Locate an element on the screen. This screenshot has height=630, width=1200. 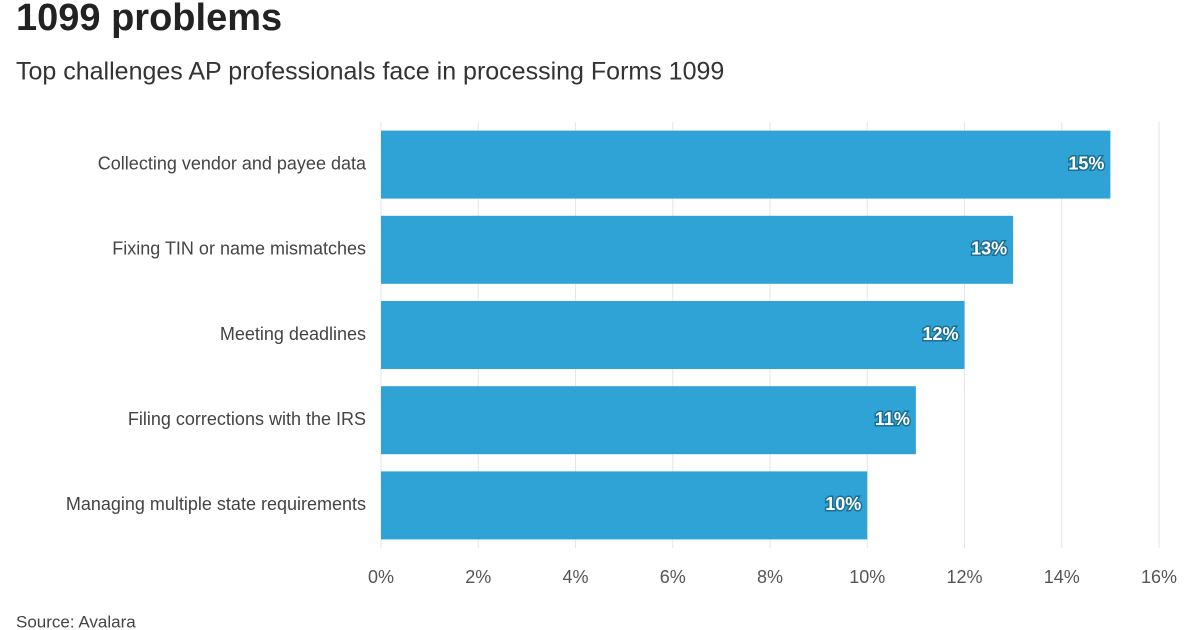
category-label: Collecting vendor and payee data is located at coordinates (232, 163).